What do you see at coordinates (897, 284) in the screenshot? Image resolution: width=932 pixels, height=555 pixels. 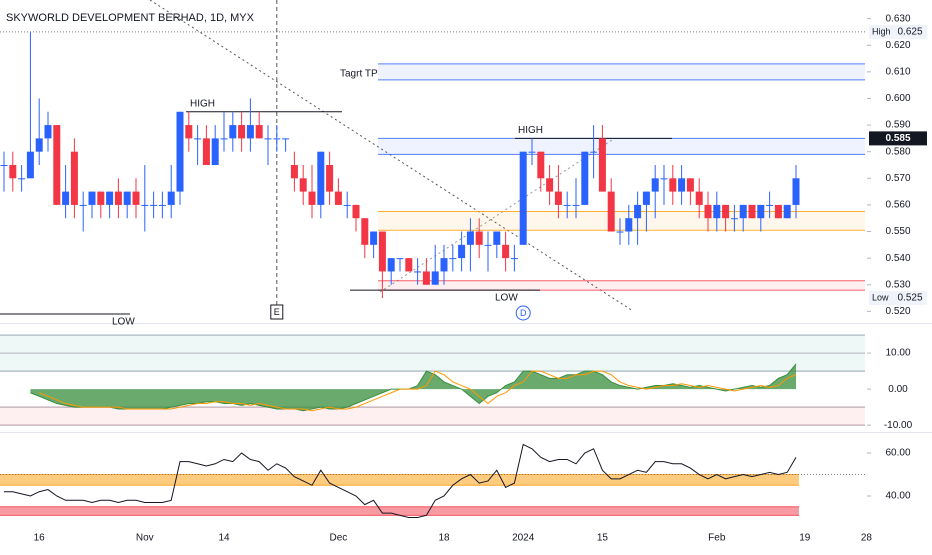 I see `y-tick-label: 0.530` at bounding box center [897, 284].